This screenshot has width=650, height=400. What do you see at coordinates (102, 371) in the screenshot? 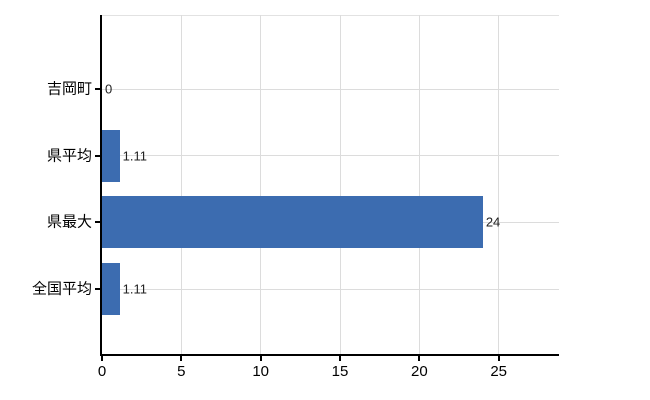
I see `x-tick-label: 0` at bounding box center [102, 371].